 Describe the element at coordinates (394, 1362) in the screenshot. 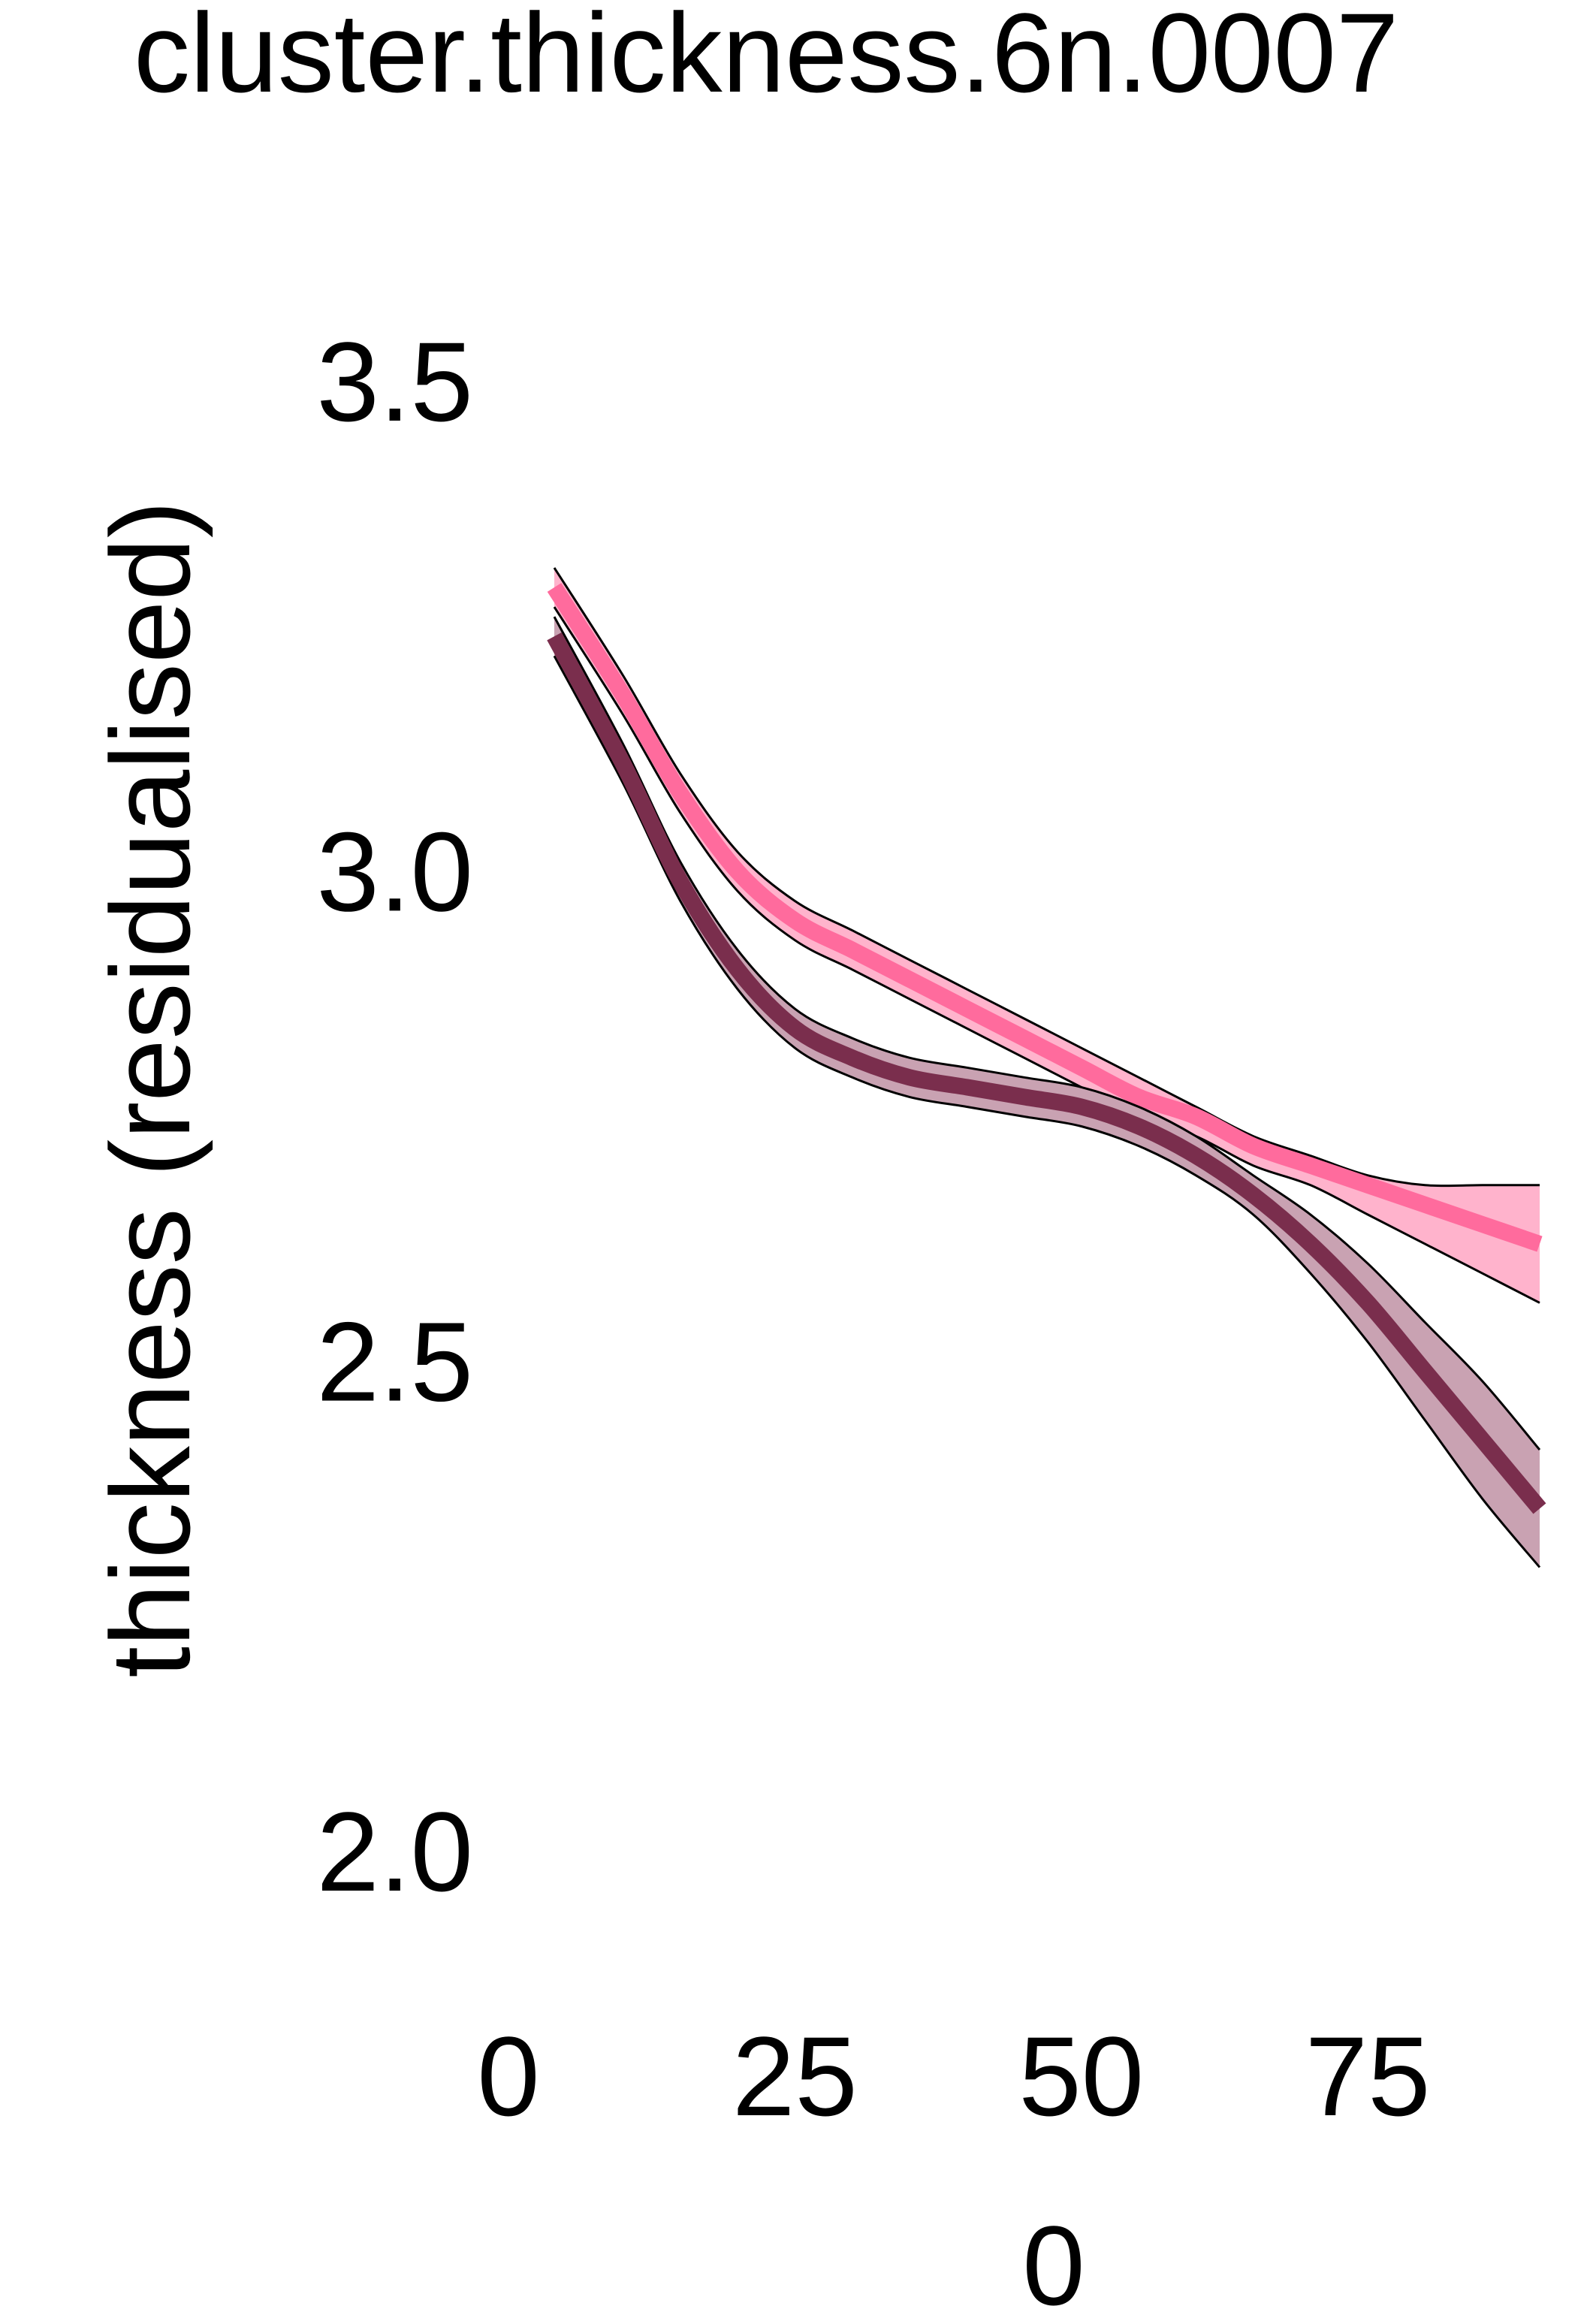

I see `y-tick-label: 2.5` at that location.